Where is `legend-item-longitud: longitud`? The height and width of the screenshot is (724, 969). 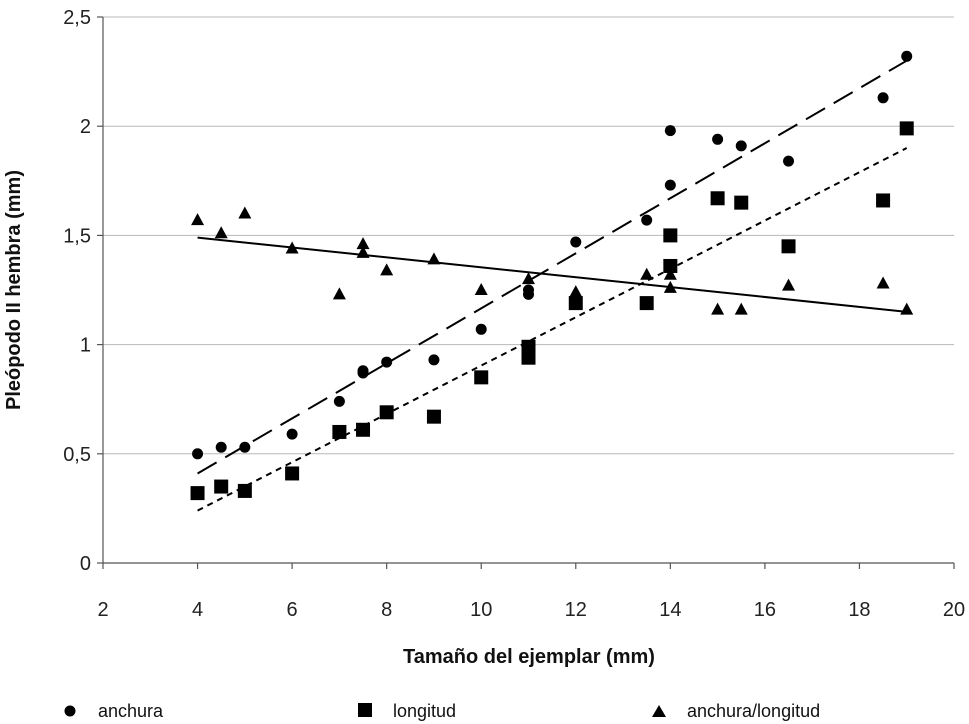
legend-item-longitud: longitud is located at coordinates (407, 711).